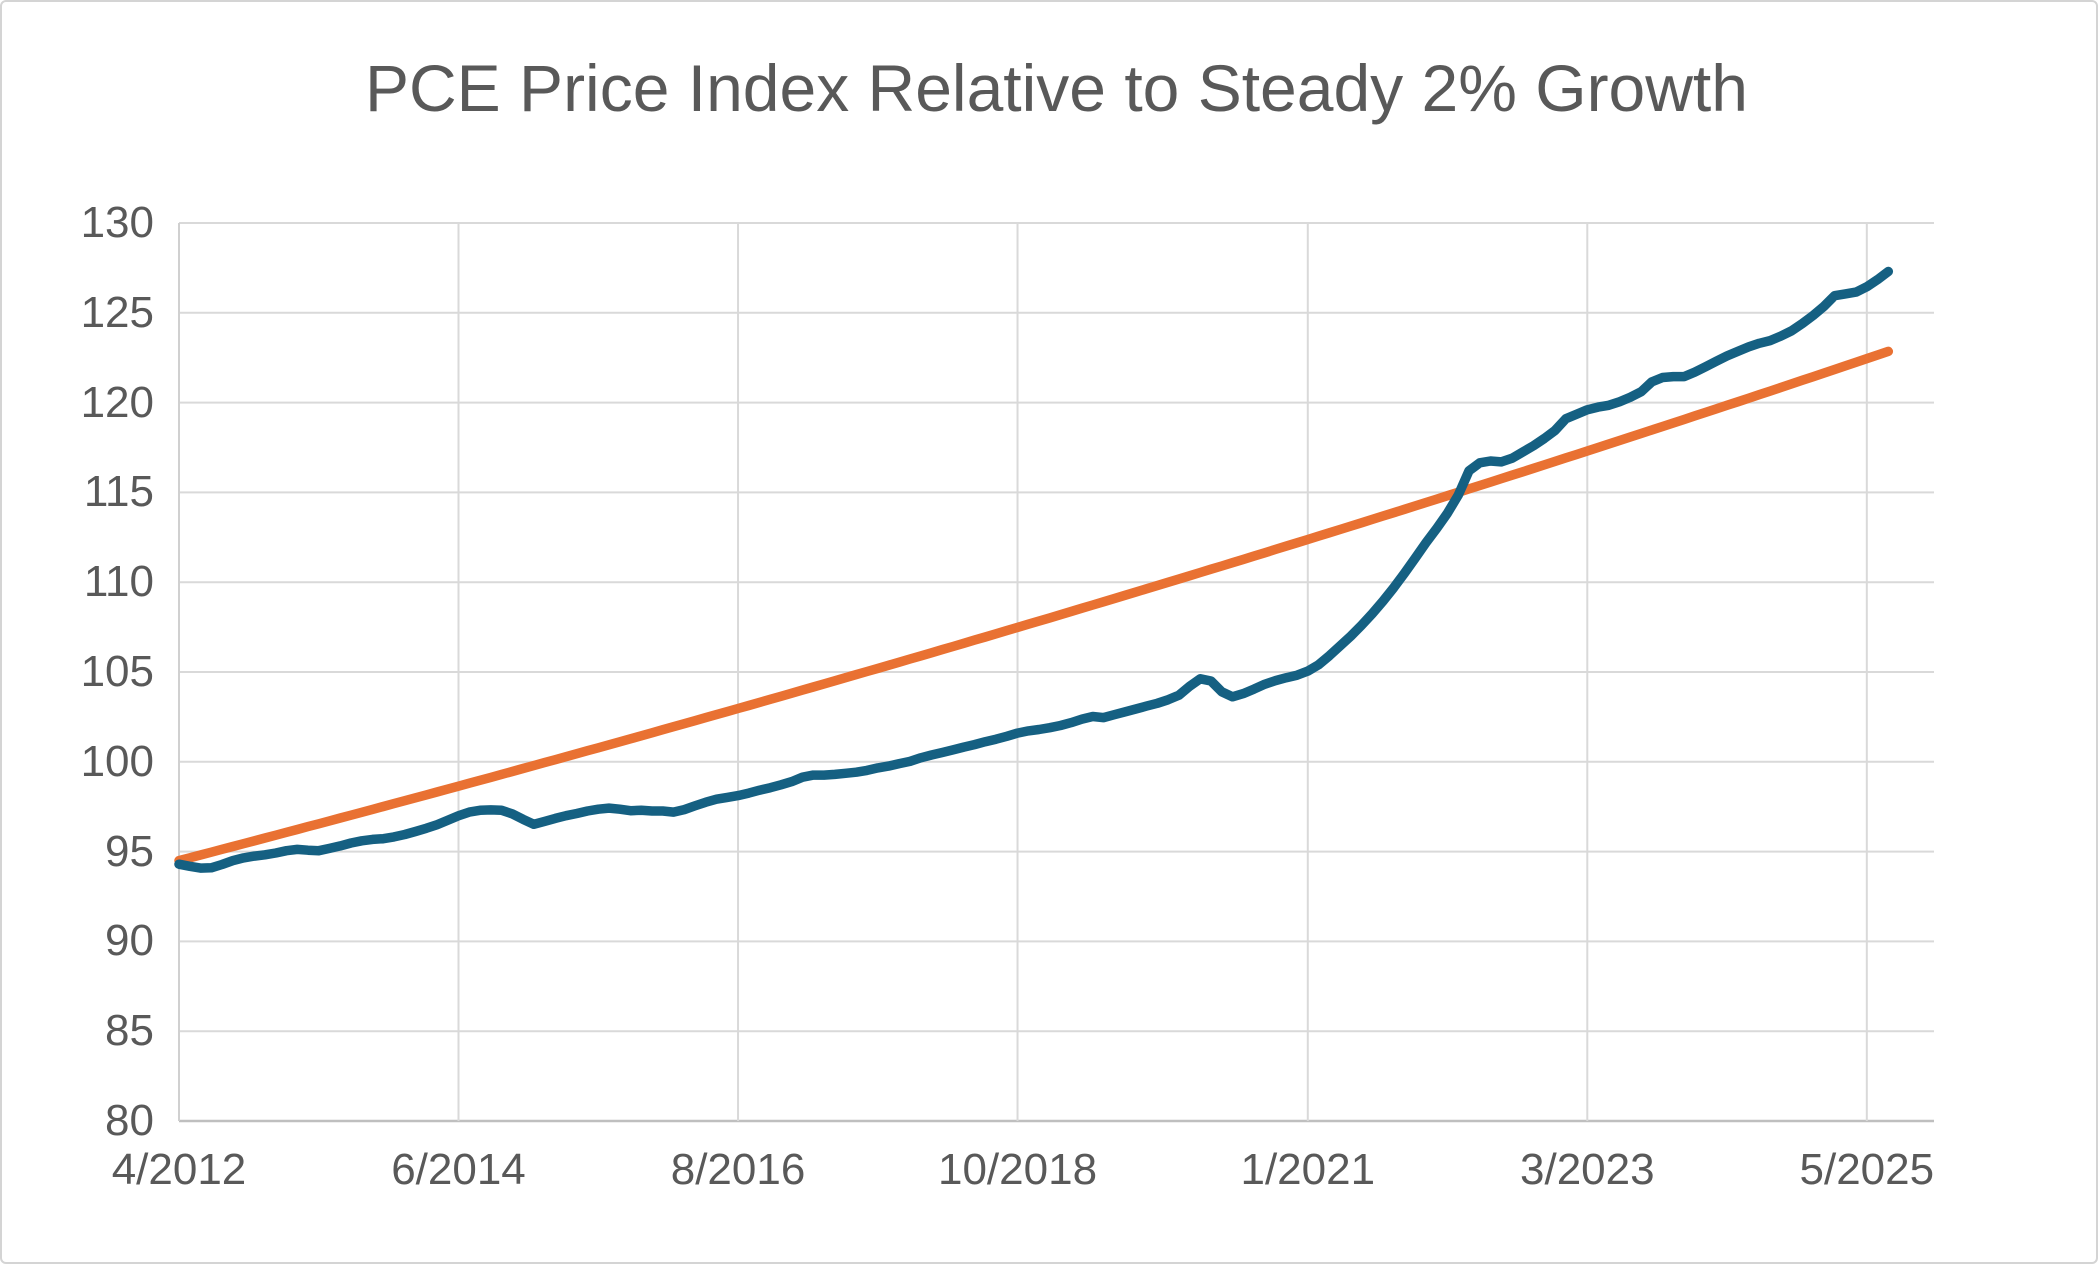  Describe the element at coordinates (1308, 1169) in the screenshot. I see `x-axis-label: 1/2021` at that location.